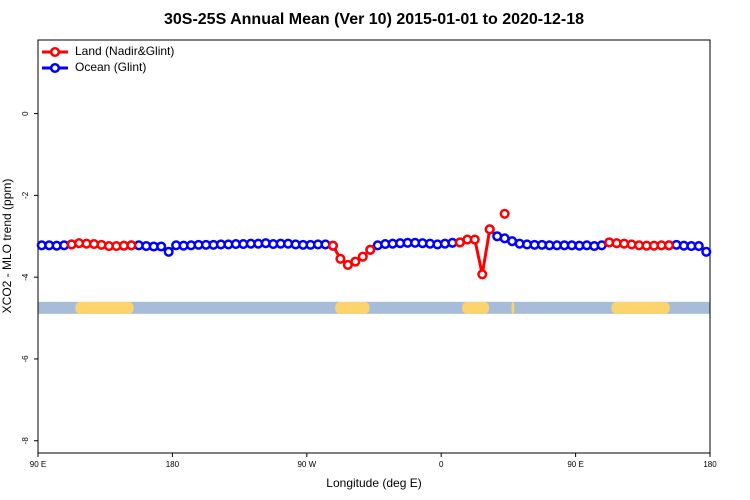  Describe the element at coordinates (110, 67) in the screenshot. I see `legend-label: Ocean (Glint)` at that location.